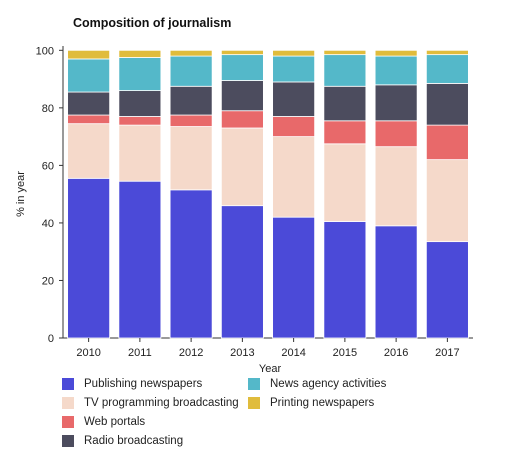 This screenshot has width=510, height=461. What do you see at coordinates (345, 353) in the screenshot?
I see `x-tick-label: 2015` at bounding box center [345, 353].